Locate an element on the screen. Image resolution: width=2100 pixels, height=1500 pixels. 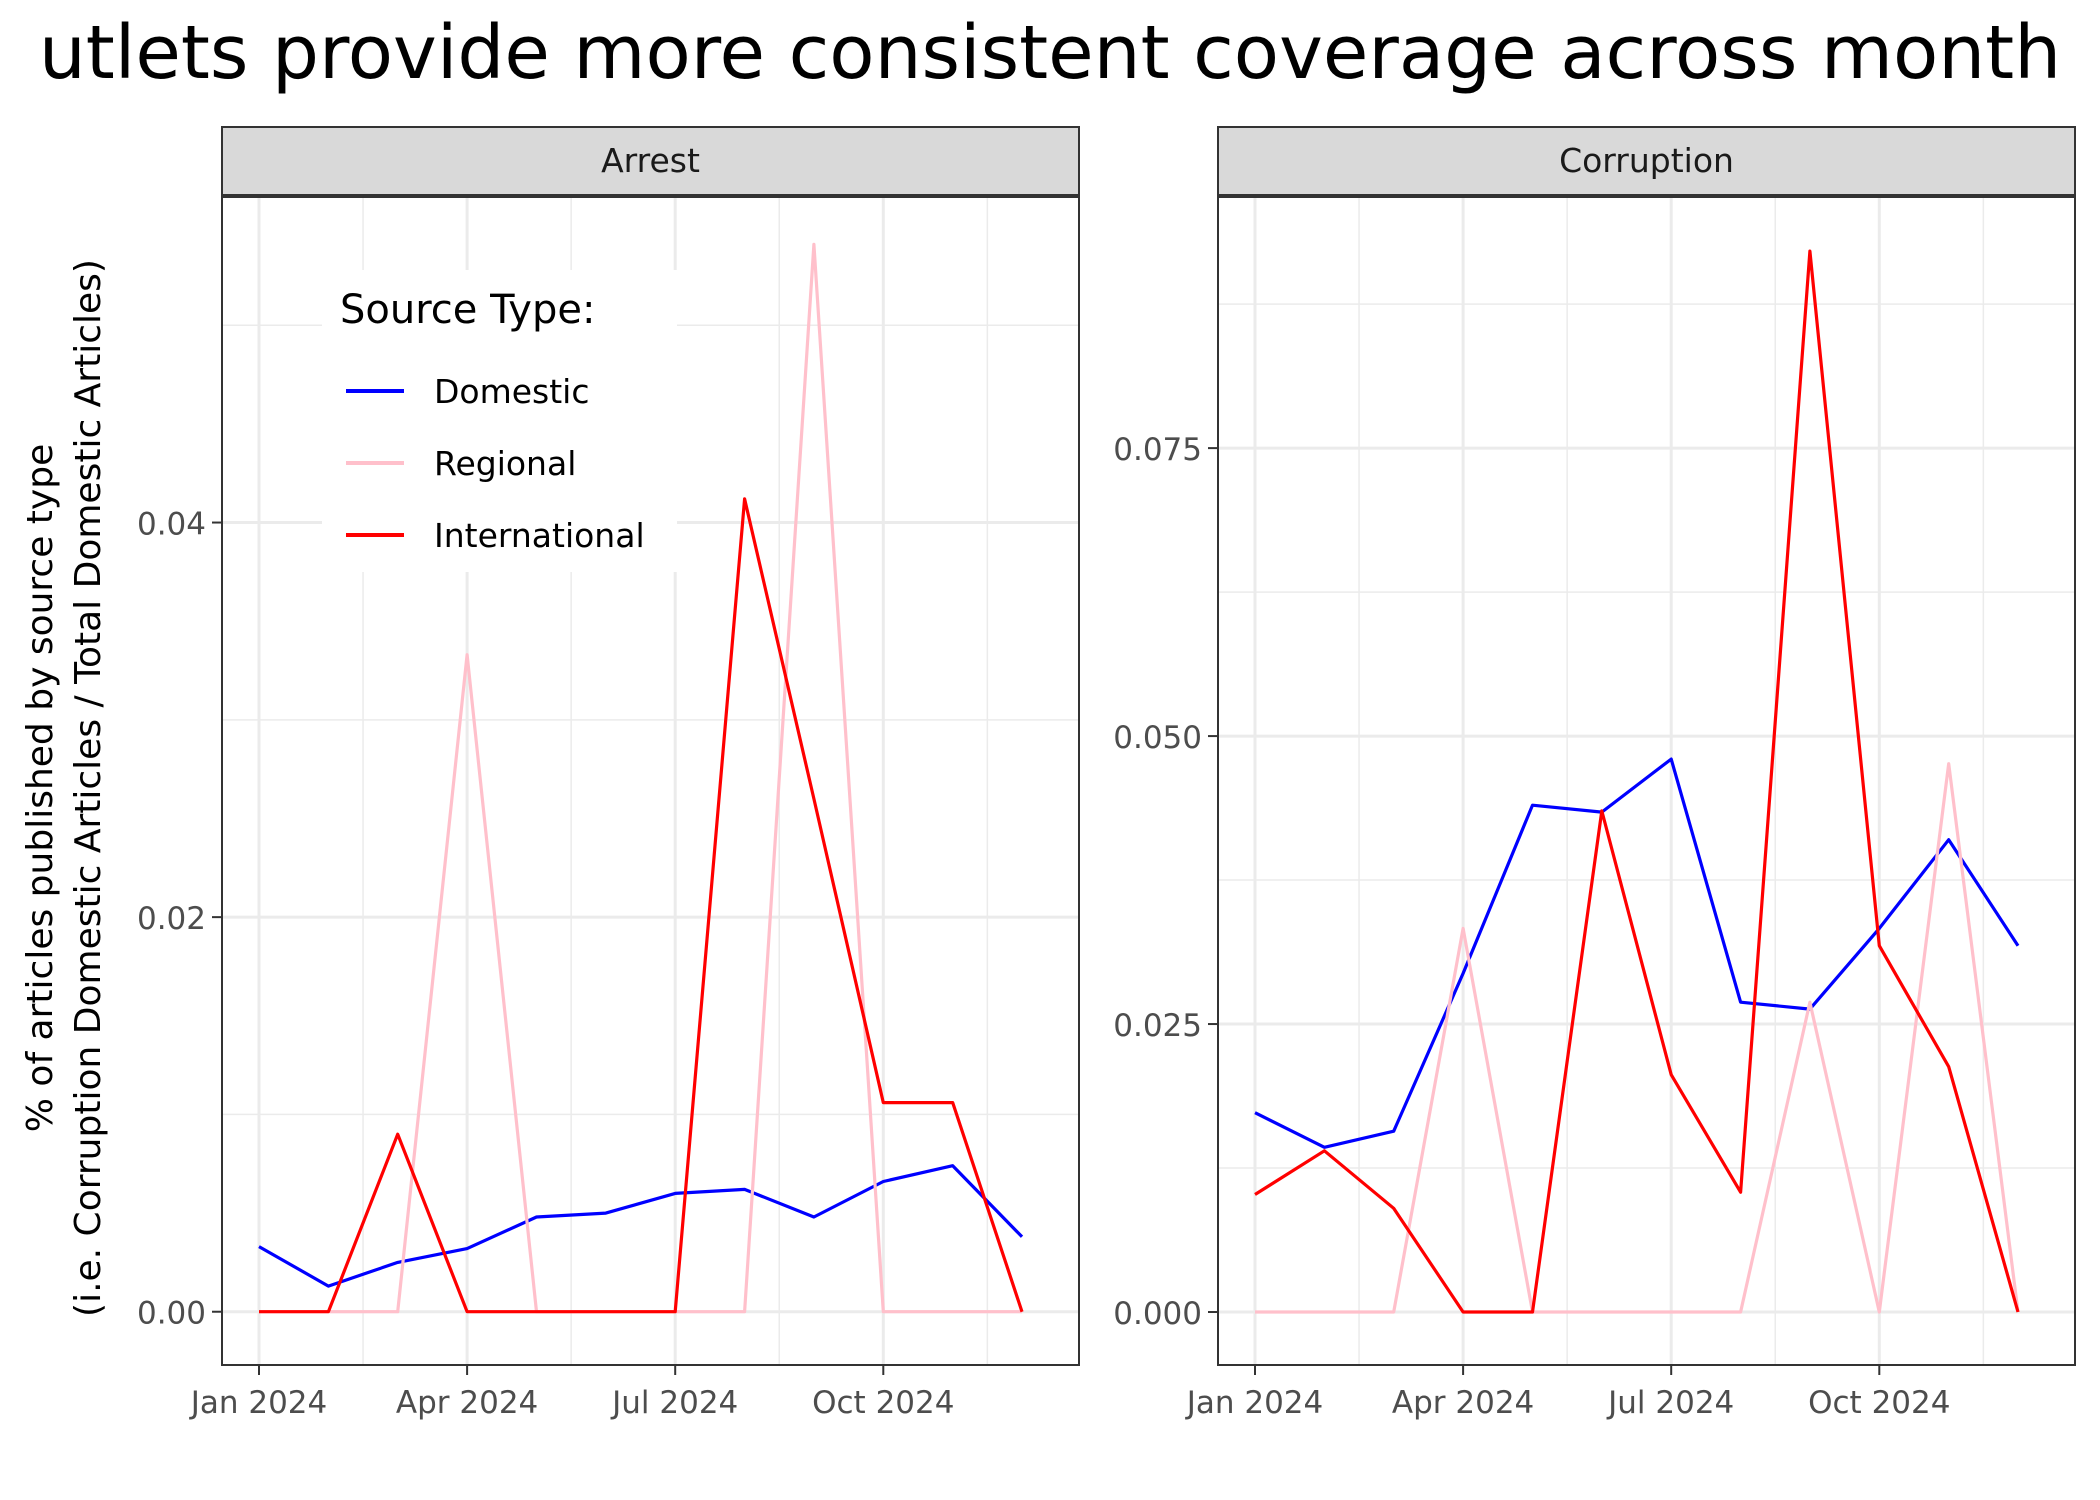
legend-item-regional: Regional is located at coordinates (461, 463).